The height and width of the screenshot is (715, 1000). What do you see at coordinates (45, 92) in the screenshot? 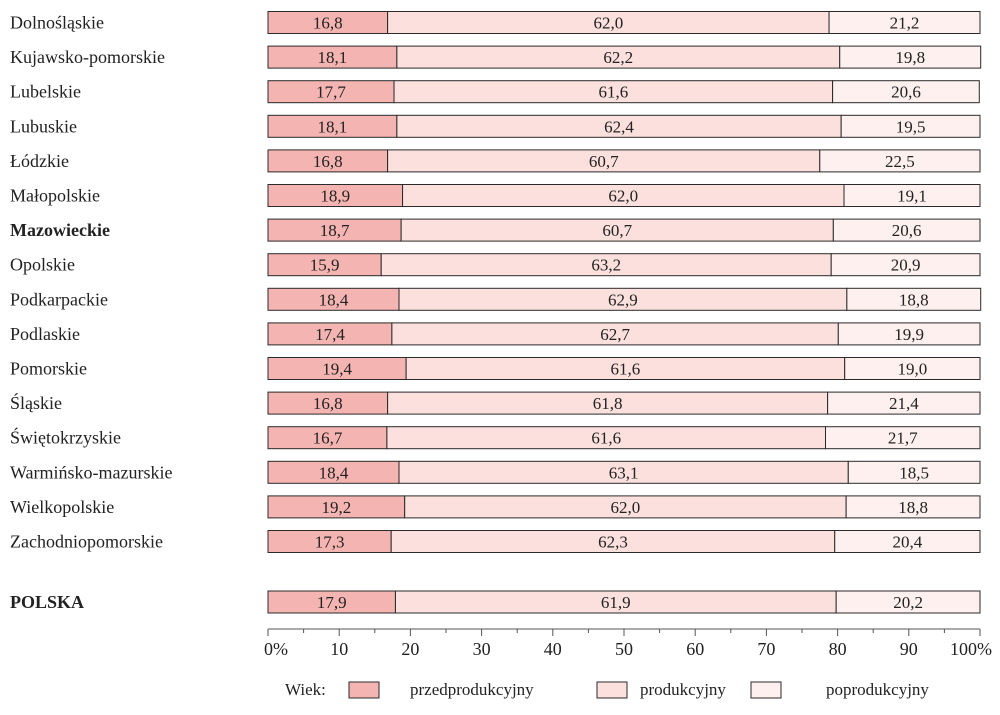
I see `category-label: Lubelskie` at bounding box center [45, 92].